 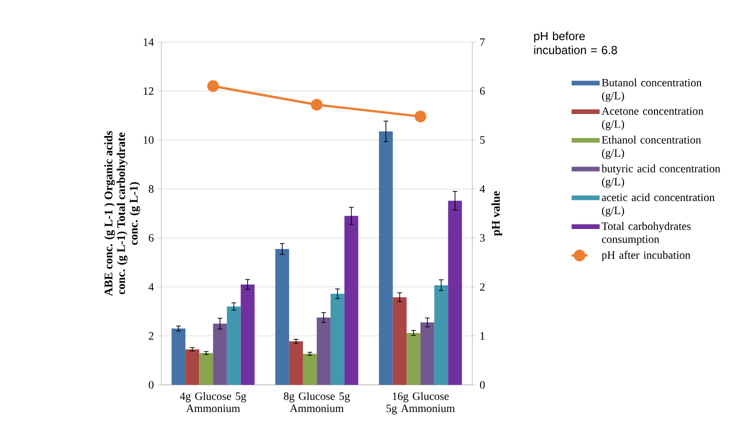 What do you see at coordinates (661, 176) in the screenshot?
I see `legend-label: butyric acid concentration (g/L)` at bounding box center [661, 176].